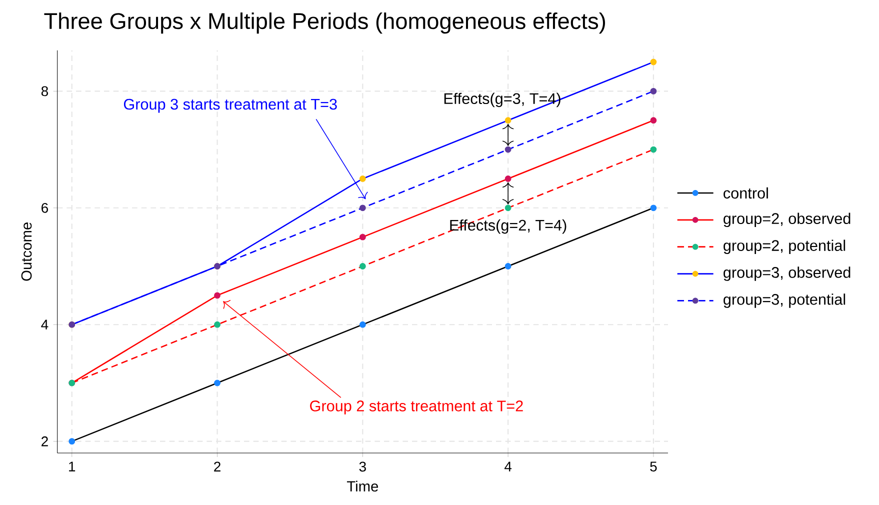  I want to click on x-axis-title: Time, so click(362, 486).